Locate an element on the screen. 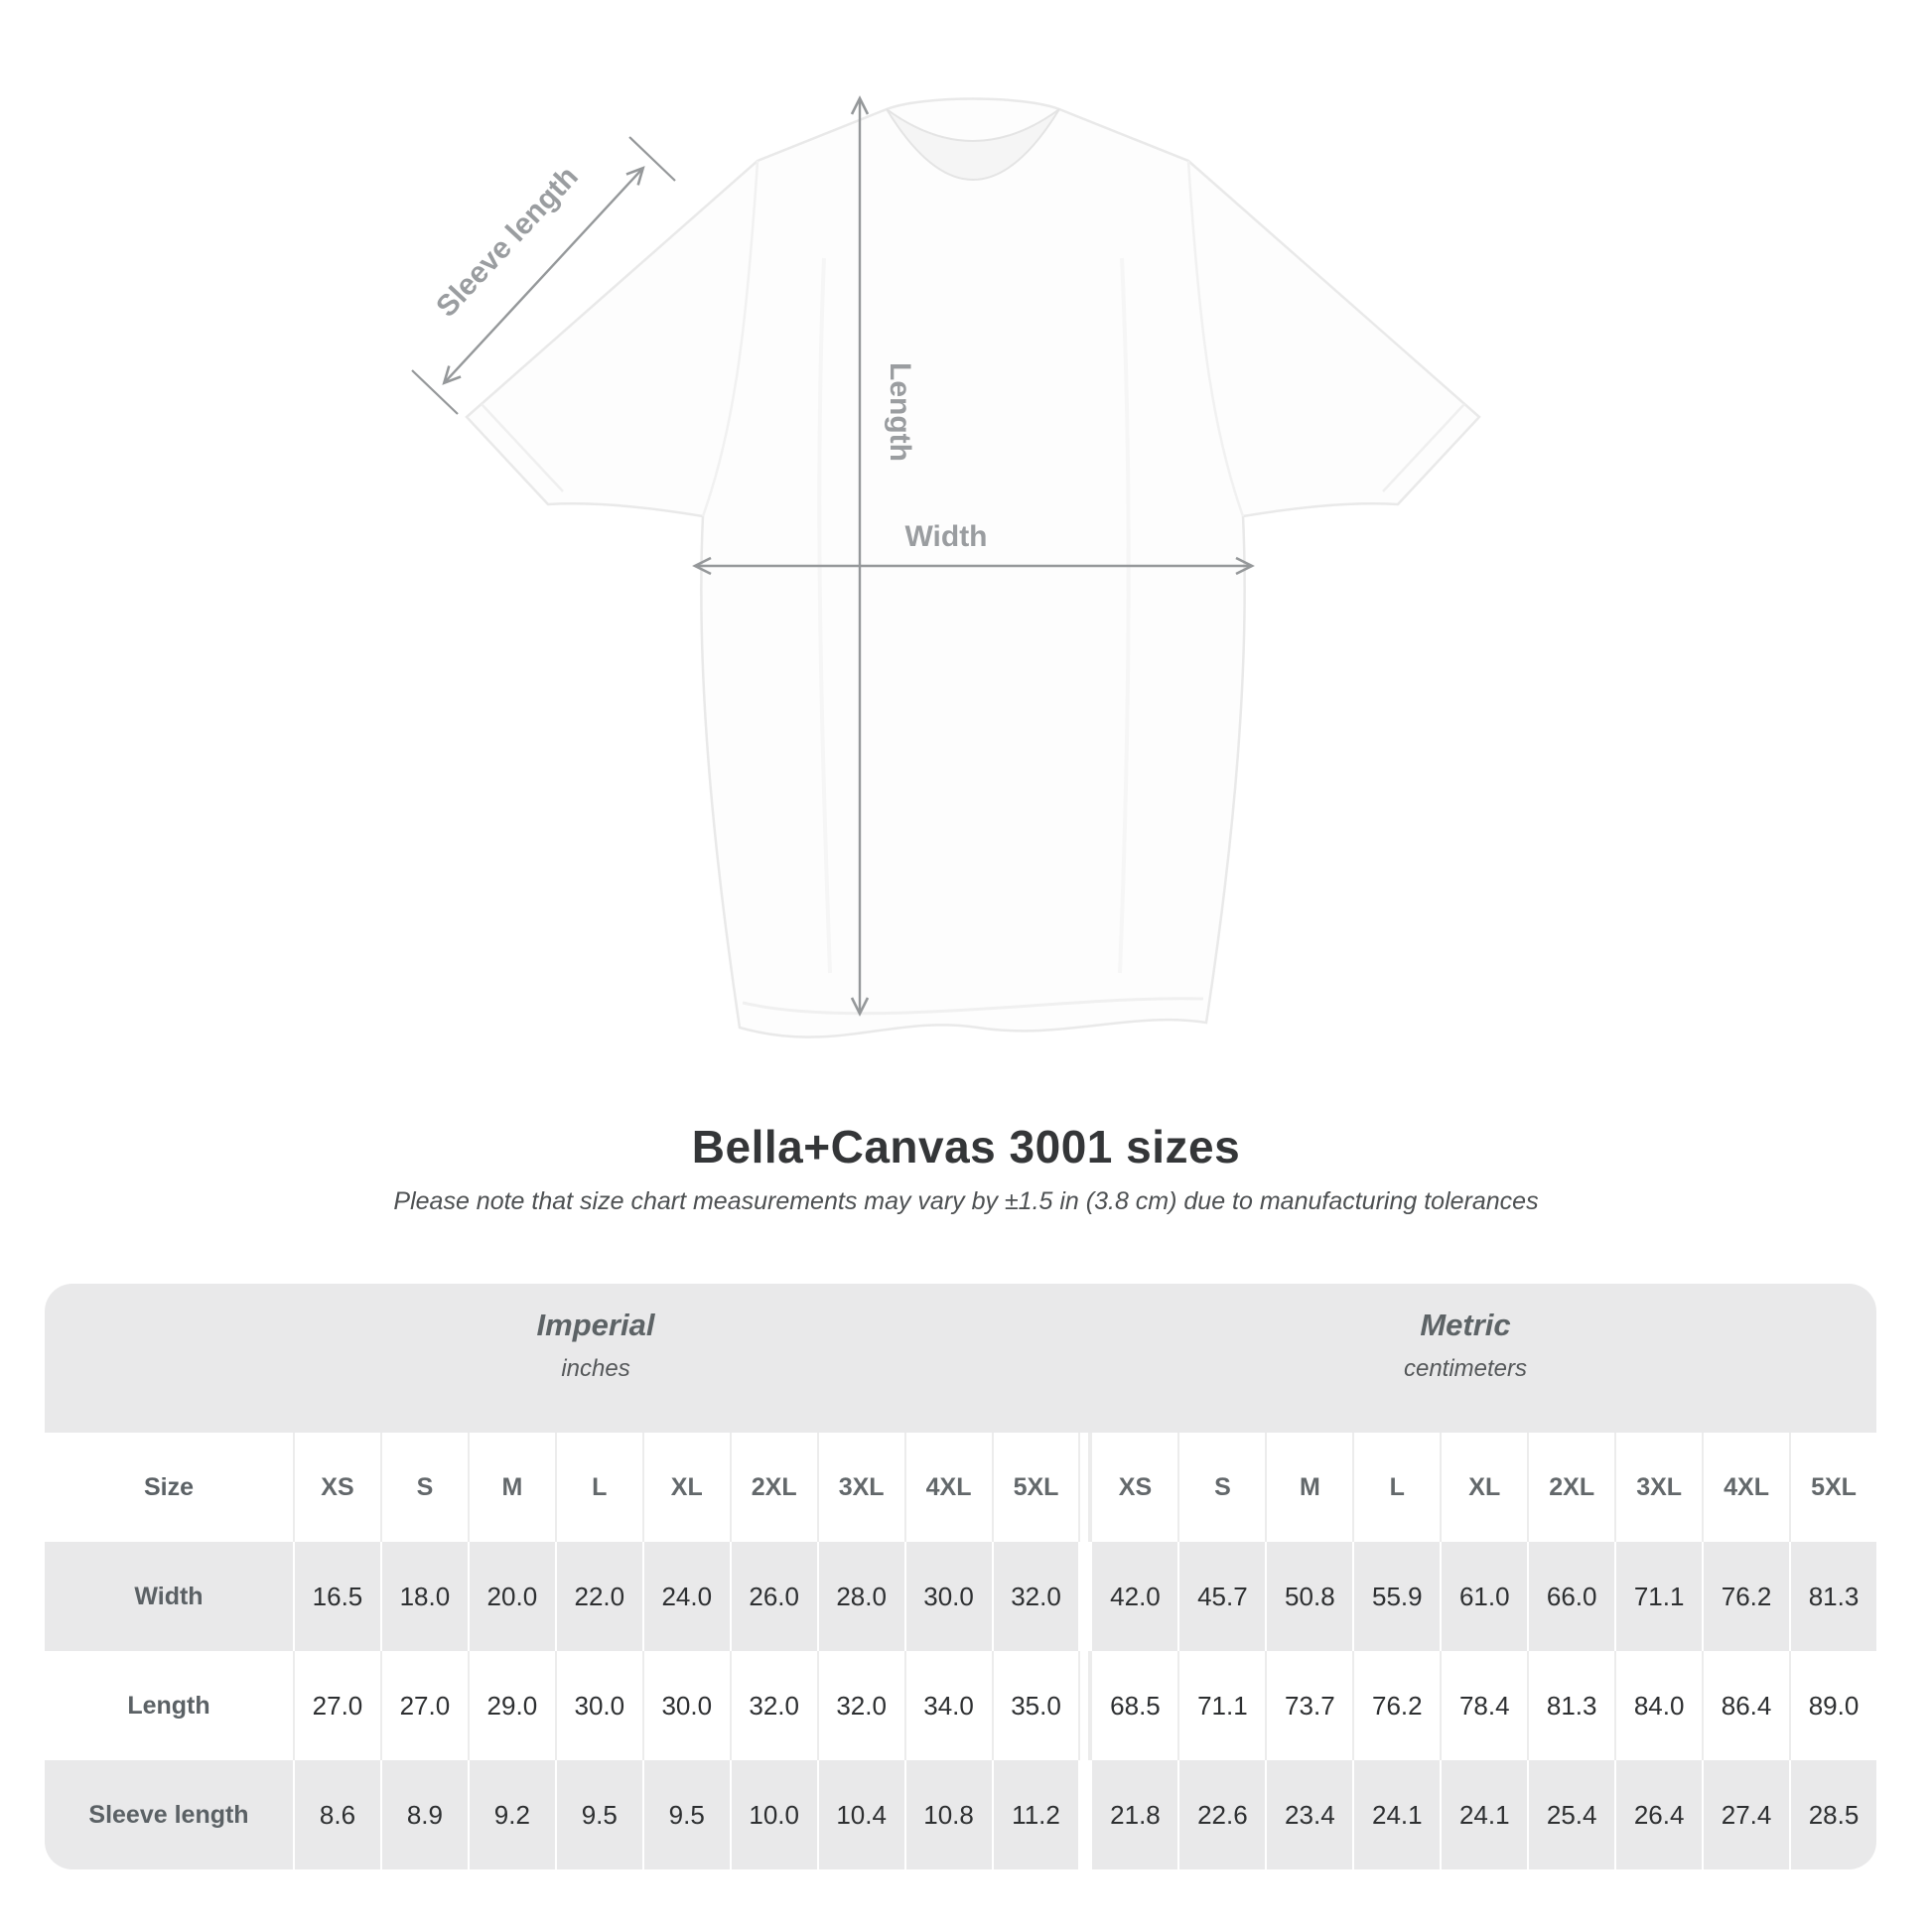 The image size is (1932, 1932). value-cell: 42.0 is located at coordinates (1133, 1597).